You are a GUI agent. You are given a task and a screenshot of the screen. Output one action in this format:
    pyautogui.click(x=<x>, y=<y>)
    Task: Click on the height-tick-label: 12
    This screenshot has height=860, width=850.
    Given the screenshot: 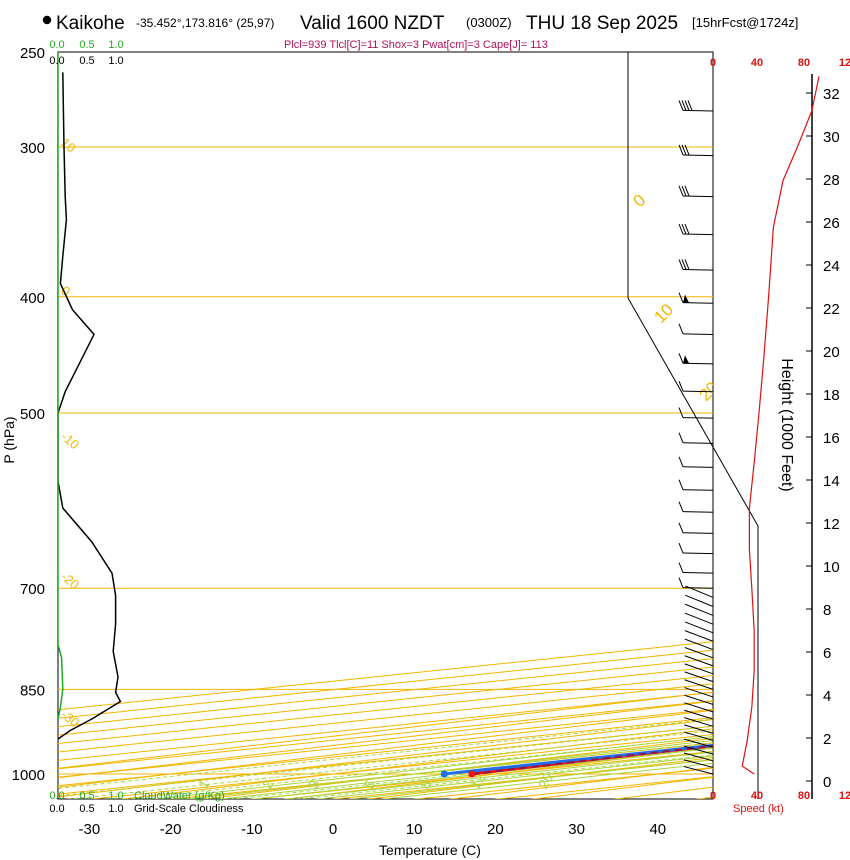 What is the action you would take?
    pyautogui.click(x=831, y=524)
    